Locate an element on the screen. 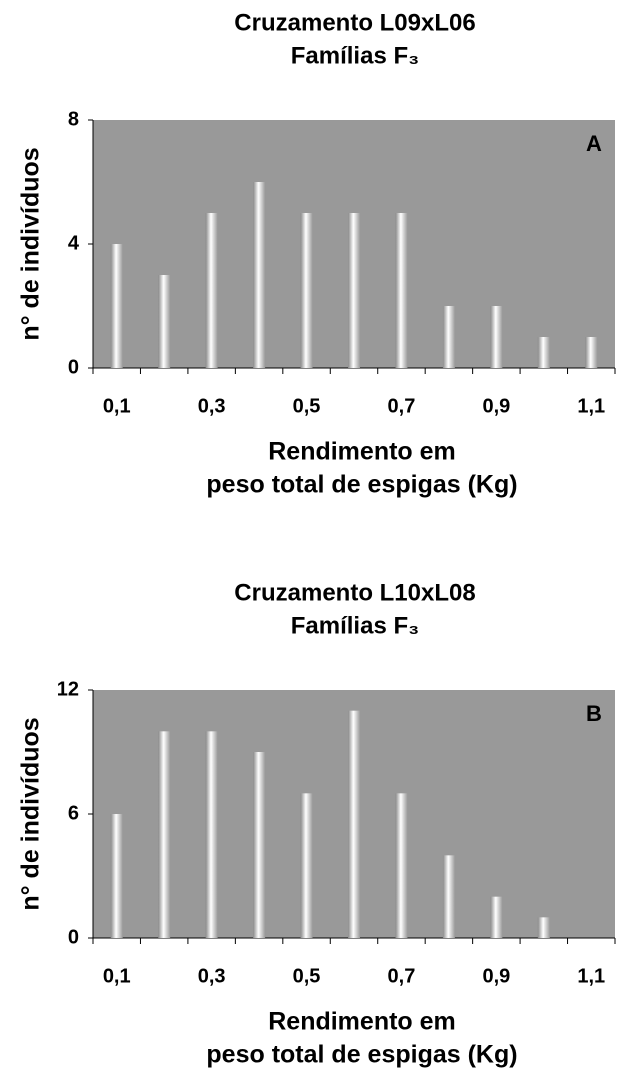  y-tick-label: 6 is located at coordinates (73, 813).